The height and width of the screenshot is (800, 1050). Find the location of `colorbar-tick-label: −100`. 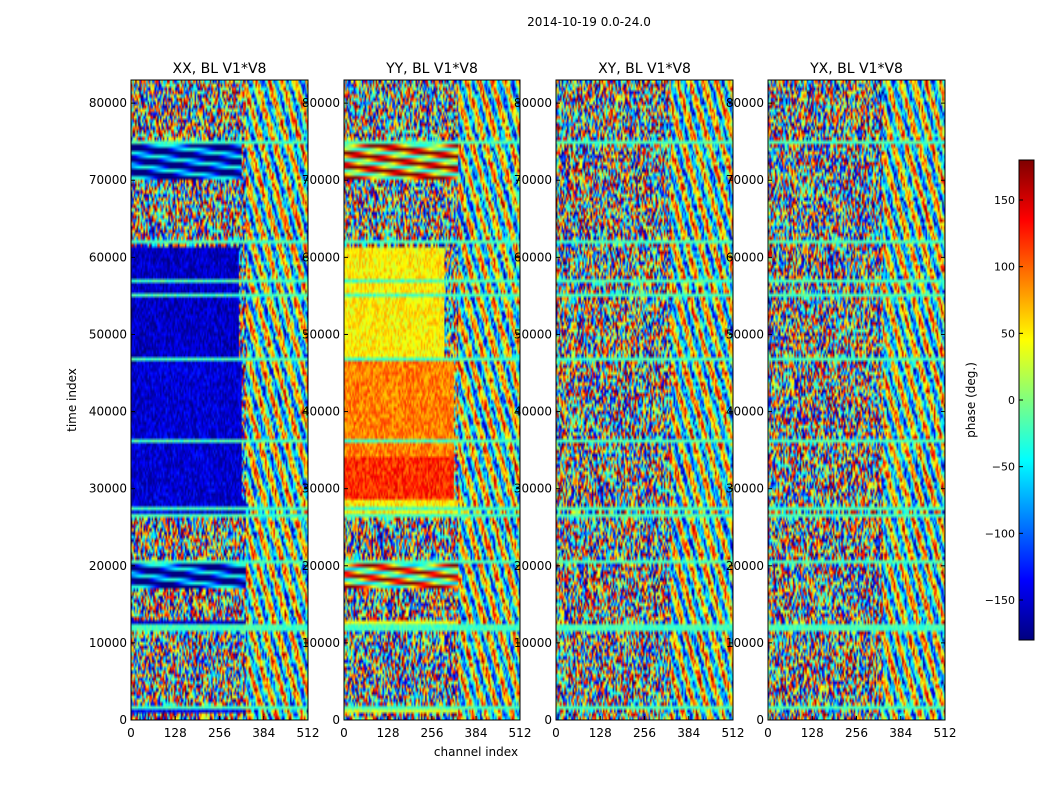

colorbar-tick-label: −100 is located at coordinates (1000, 533).